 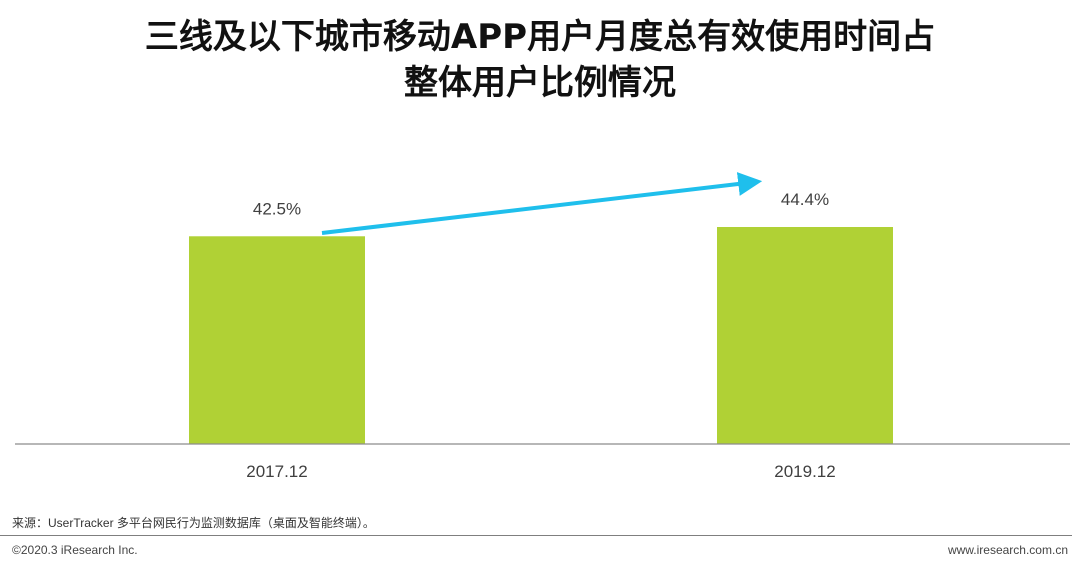 What do you see at coordinates (542, 203) in the screenshot?
I see `trend-arrow` at bounding box center [542, 203].